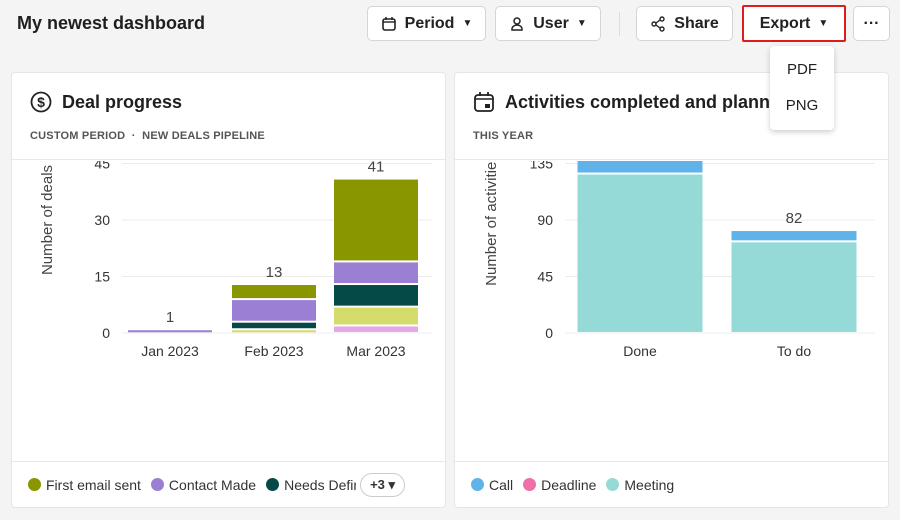  I want to click on legend-label: Needs Defined, so click(320, 484).